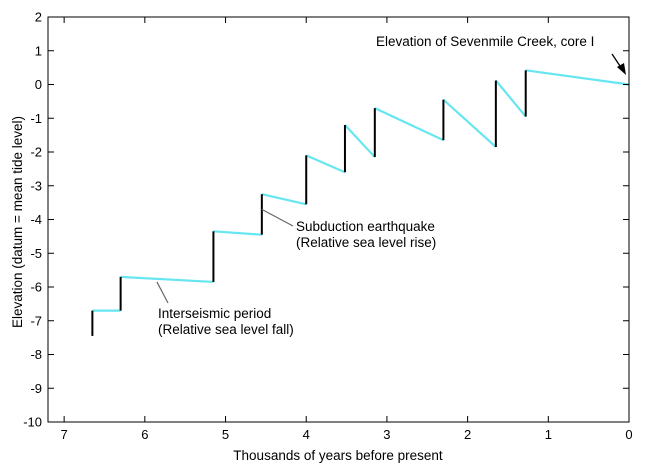  I want to click on annotation-earthquake-line-2: (Relative sea level rise), so click(366, 242).